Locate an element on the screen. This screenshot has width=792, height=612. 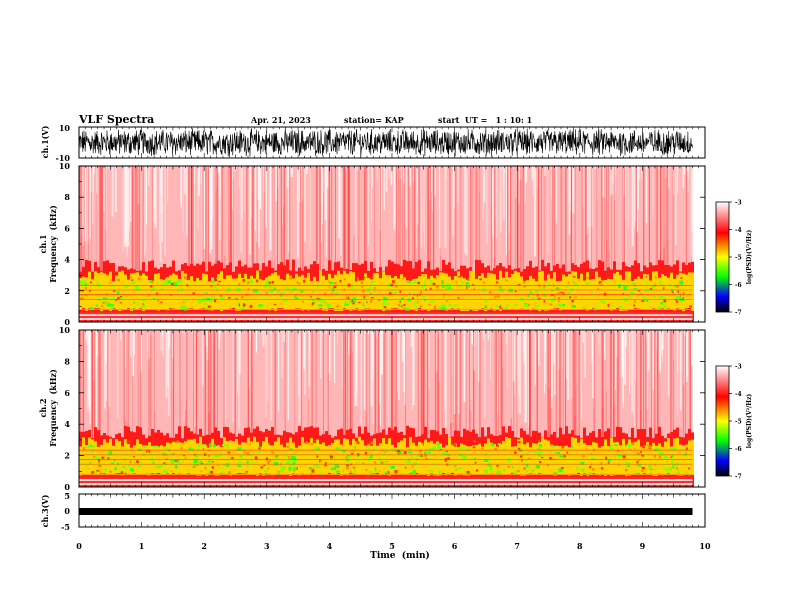
ch1-colorbar: -3-4-5-6-7 log(PSD)(V²/Hz) is located at coordinates (734, 258).